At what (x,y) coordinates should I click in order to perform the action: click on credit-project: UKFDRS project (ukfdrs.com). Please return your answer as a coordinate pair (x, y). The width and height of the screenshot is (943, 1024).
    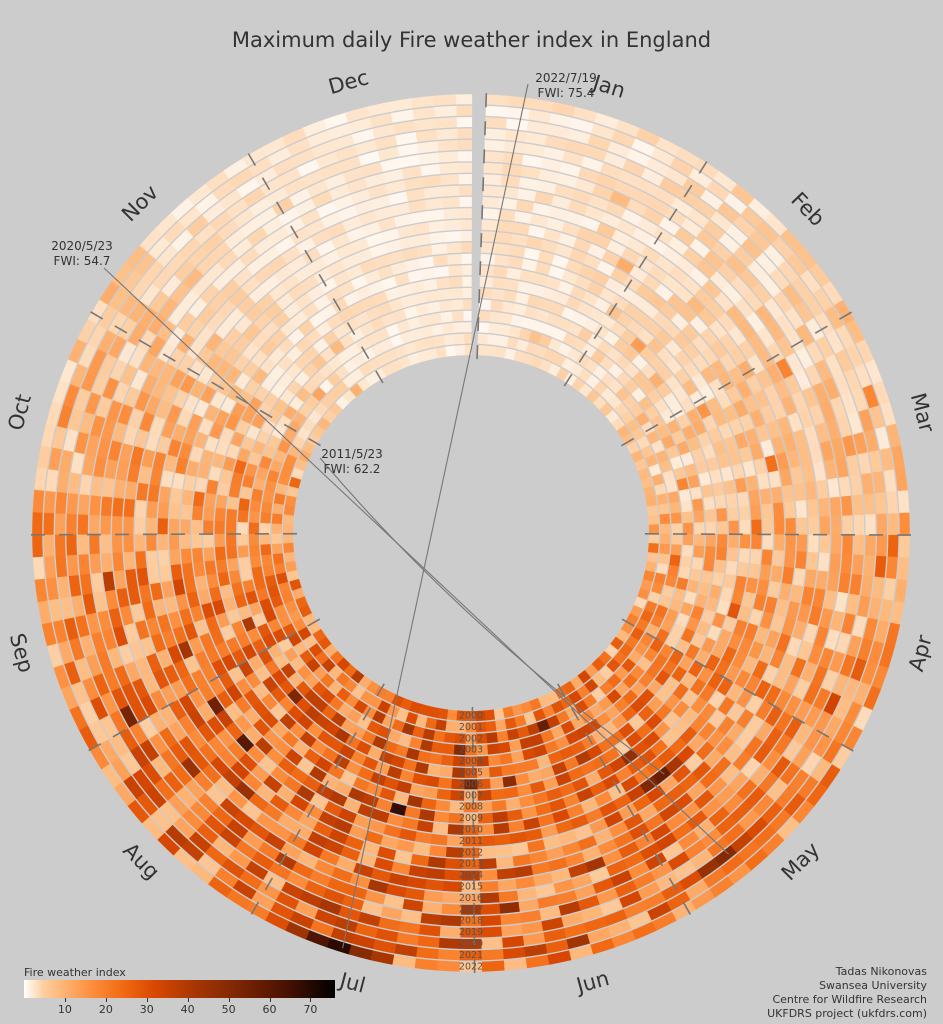
    Looking at the image, I should click on (847, 1013).